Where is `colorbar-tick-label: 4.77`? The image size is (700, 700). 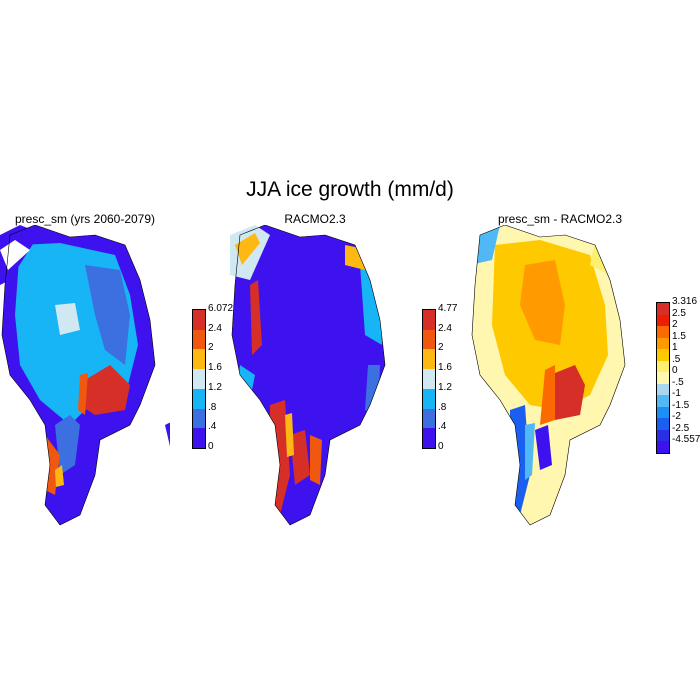
colorbar-tick-label: 4.77 is located at coordinates (448, 308).